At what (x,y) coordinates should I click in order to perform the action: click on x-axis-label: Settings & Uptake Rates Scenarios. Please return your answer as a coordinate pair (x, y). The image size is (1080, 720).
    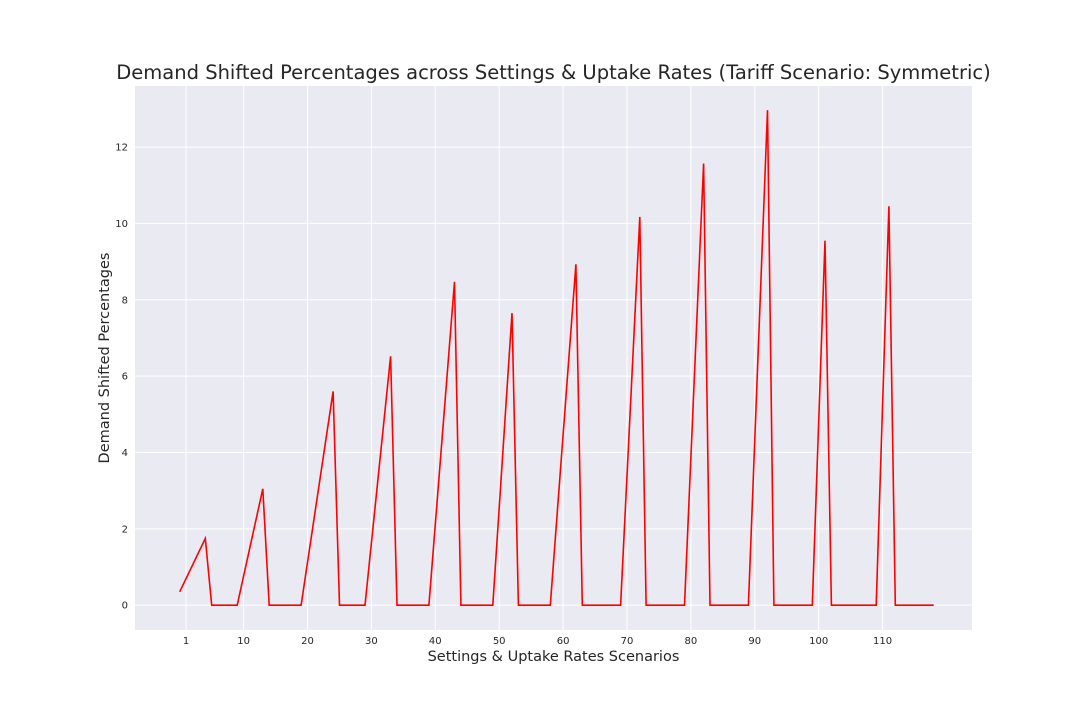
    Looking at the image, I should click on (554, 657).